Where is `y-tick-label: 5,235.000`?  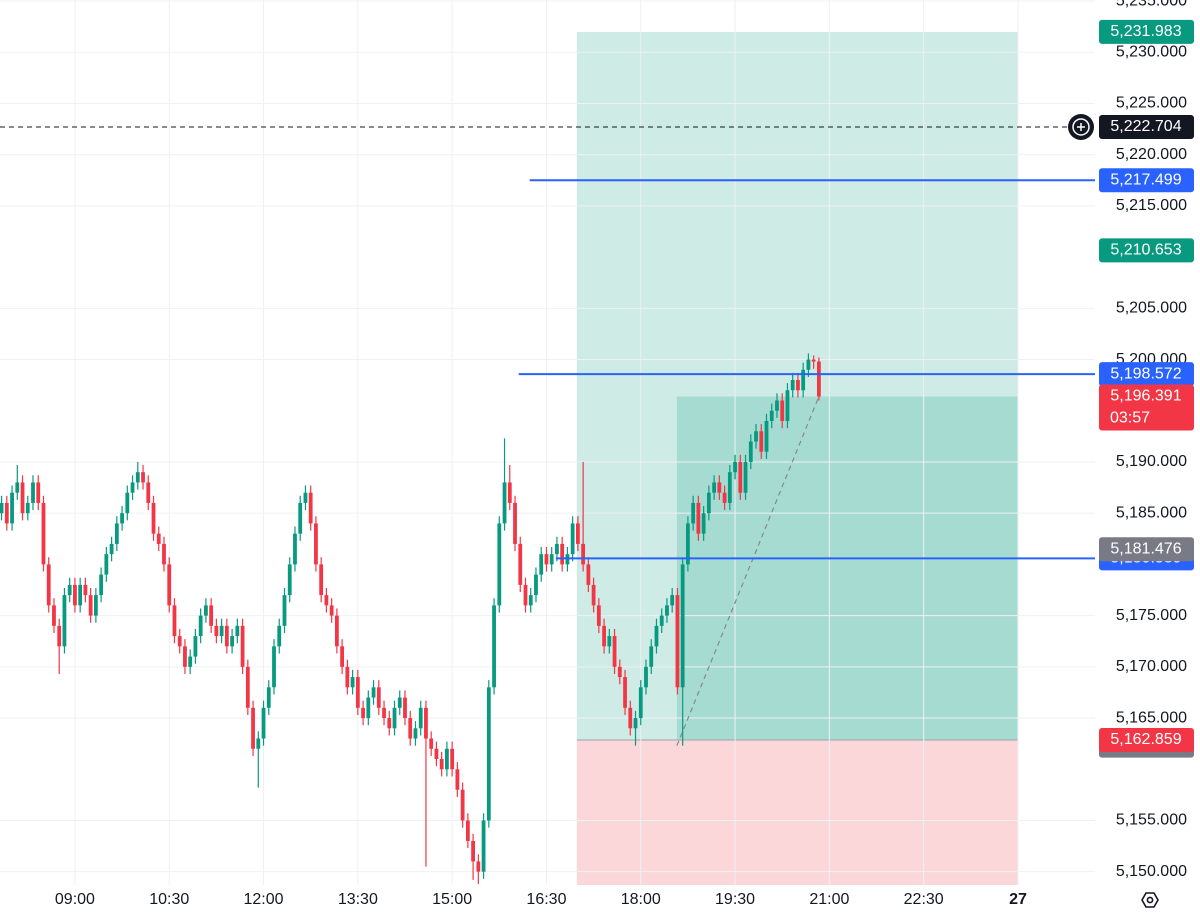 y-tick-label: 5,235.000 is located at coordinates (1151, 4).